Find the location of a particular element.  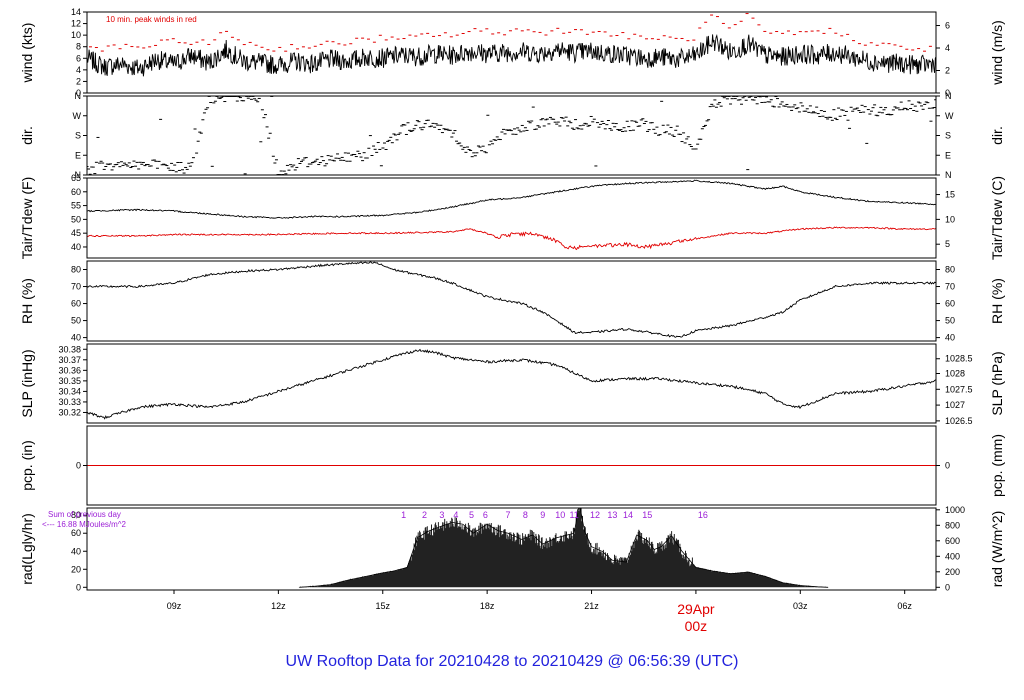

x-tick-label: 12z is located at coordinates (278, 606).